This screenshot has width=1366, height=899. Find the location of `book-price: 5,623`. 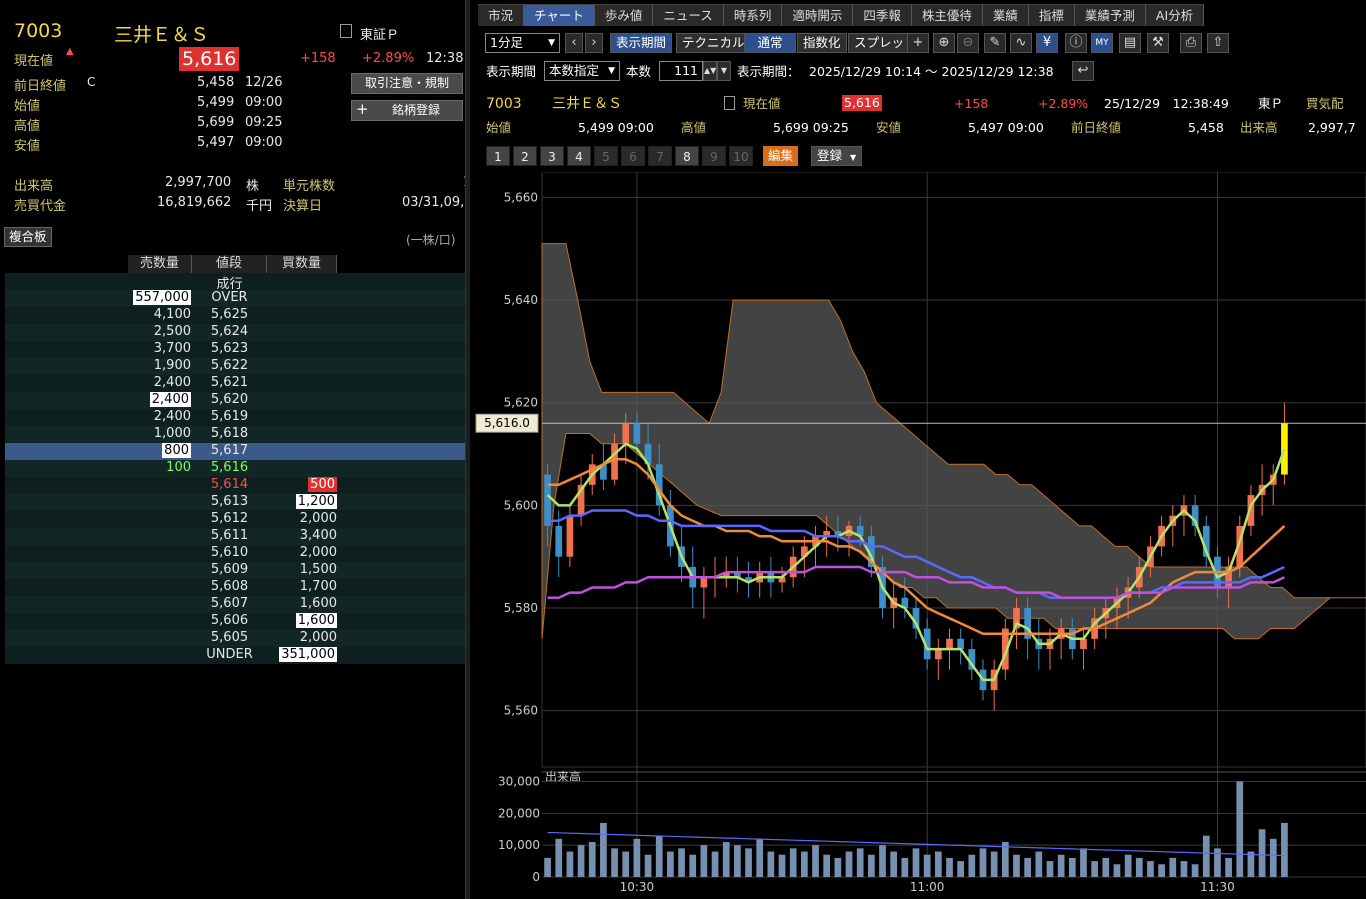

book-price: 5,623 is located at coordinates (229, 348).